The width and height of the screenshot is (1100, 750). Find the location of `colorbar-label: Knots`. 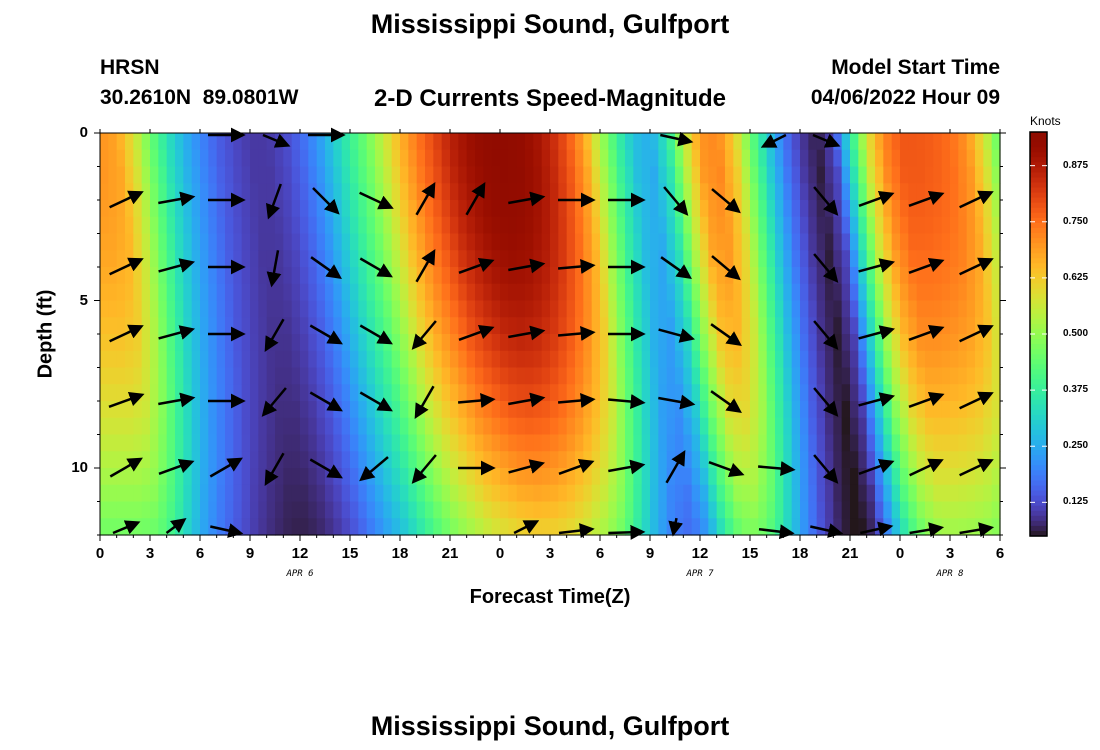

colorbar-label: Knots is located at coordinates (1045, 121).